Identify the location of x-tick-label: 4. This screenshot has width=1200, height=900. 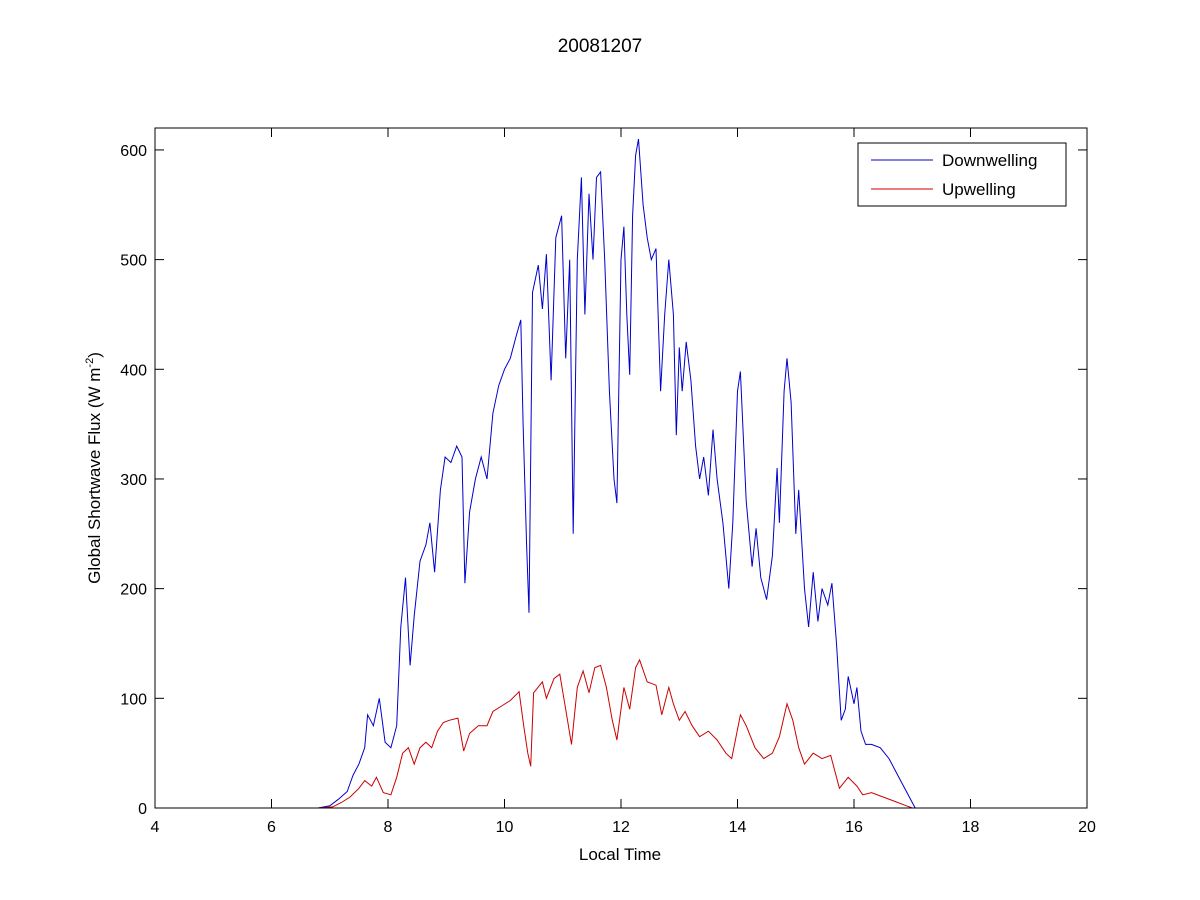
(155, 827).